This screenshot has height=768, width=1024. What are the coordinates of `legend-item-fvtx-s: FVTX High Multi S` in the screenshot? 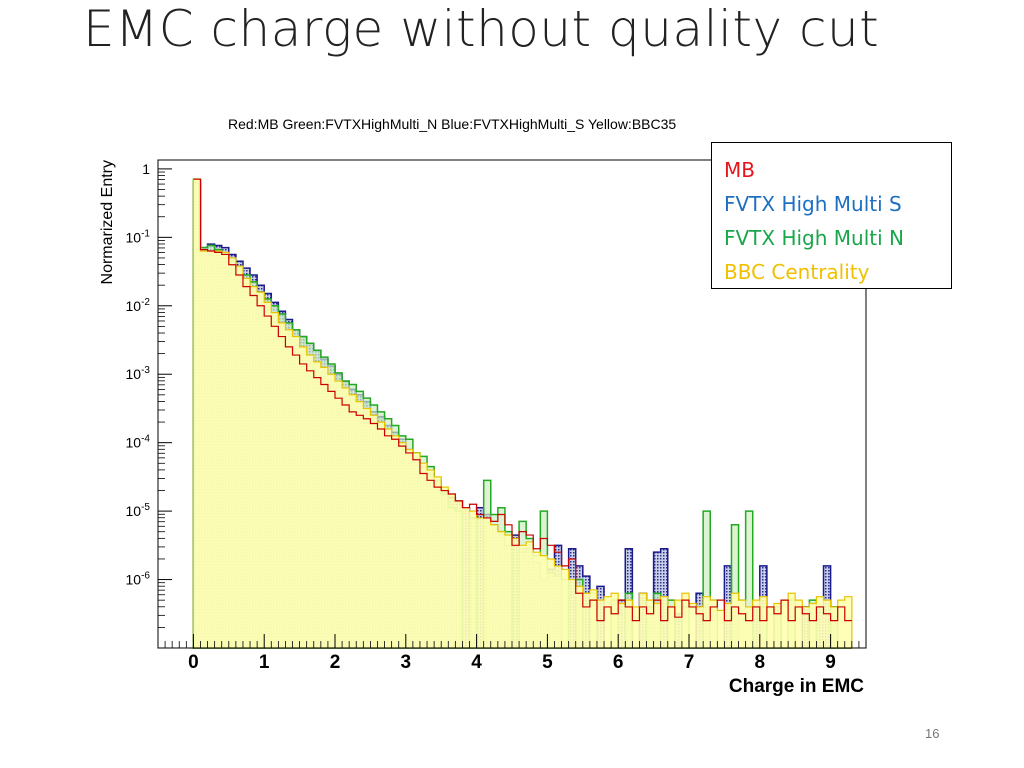 It's located at (813, 204).